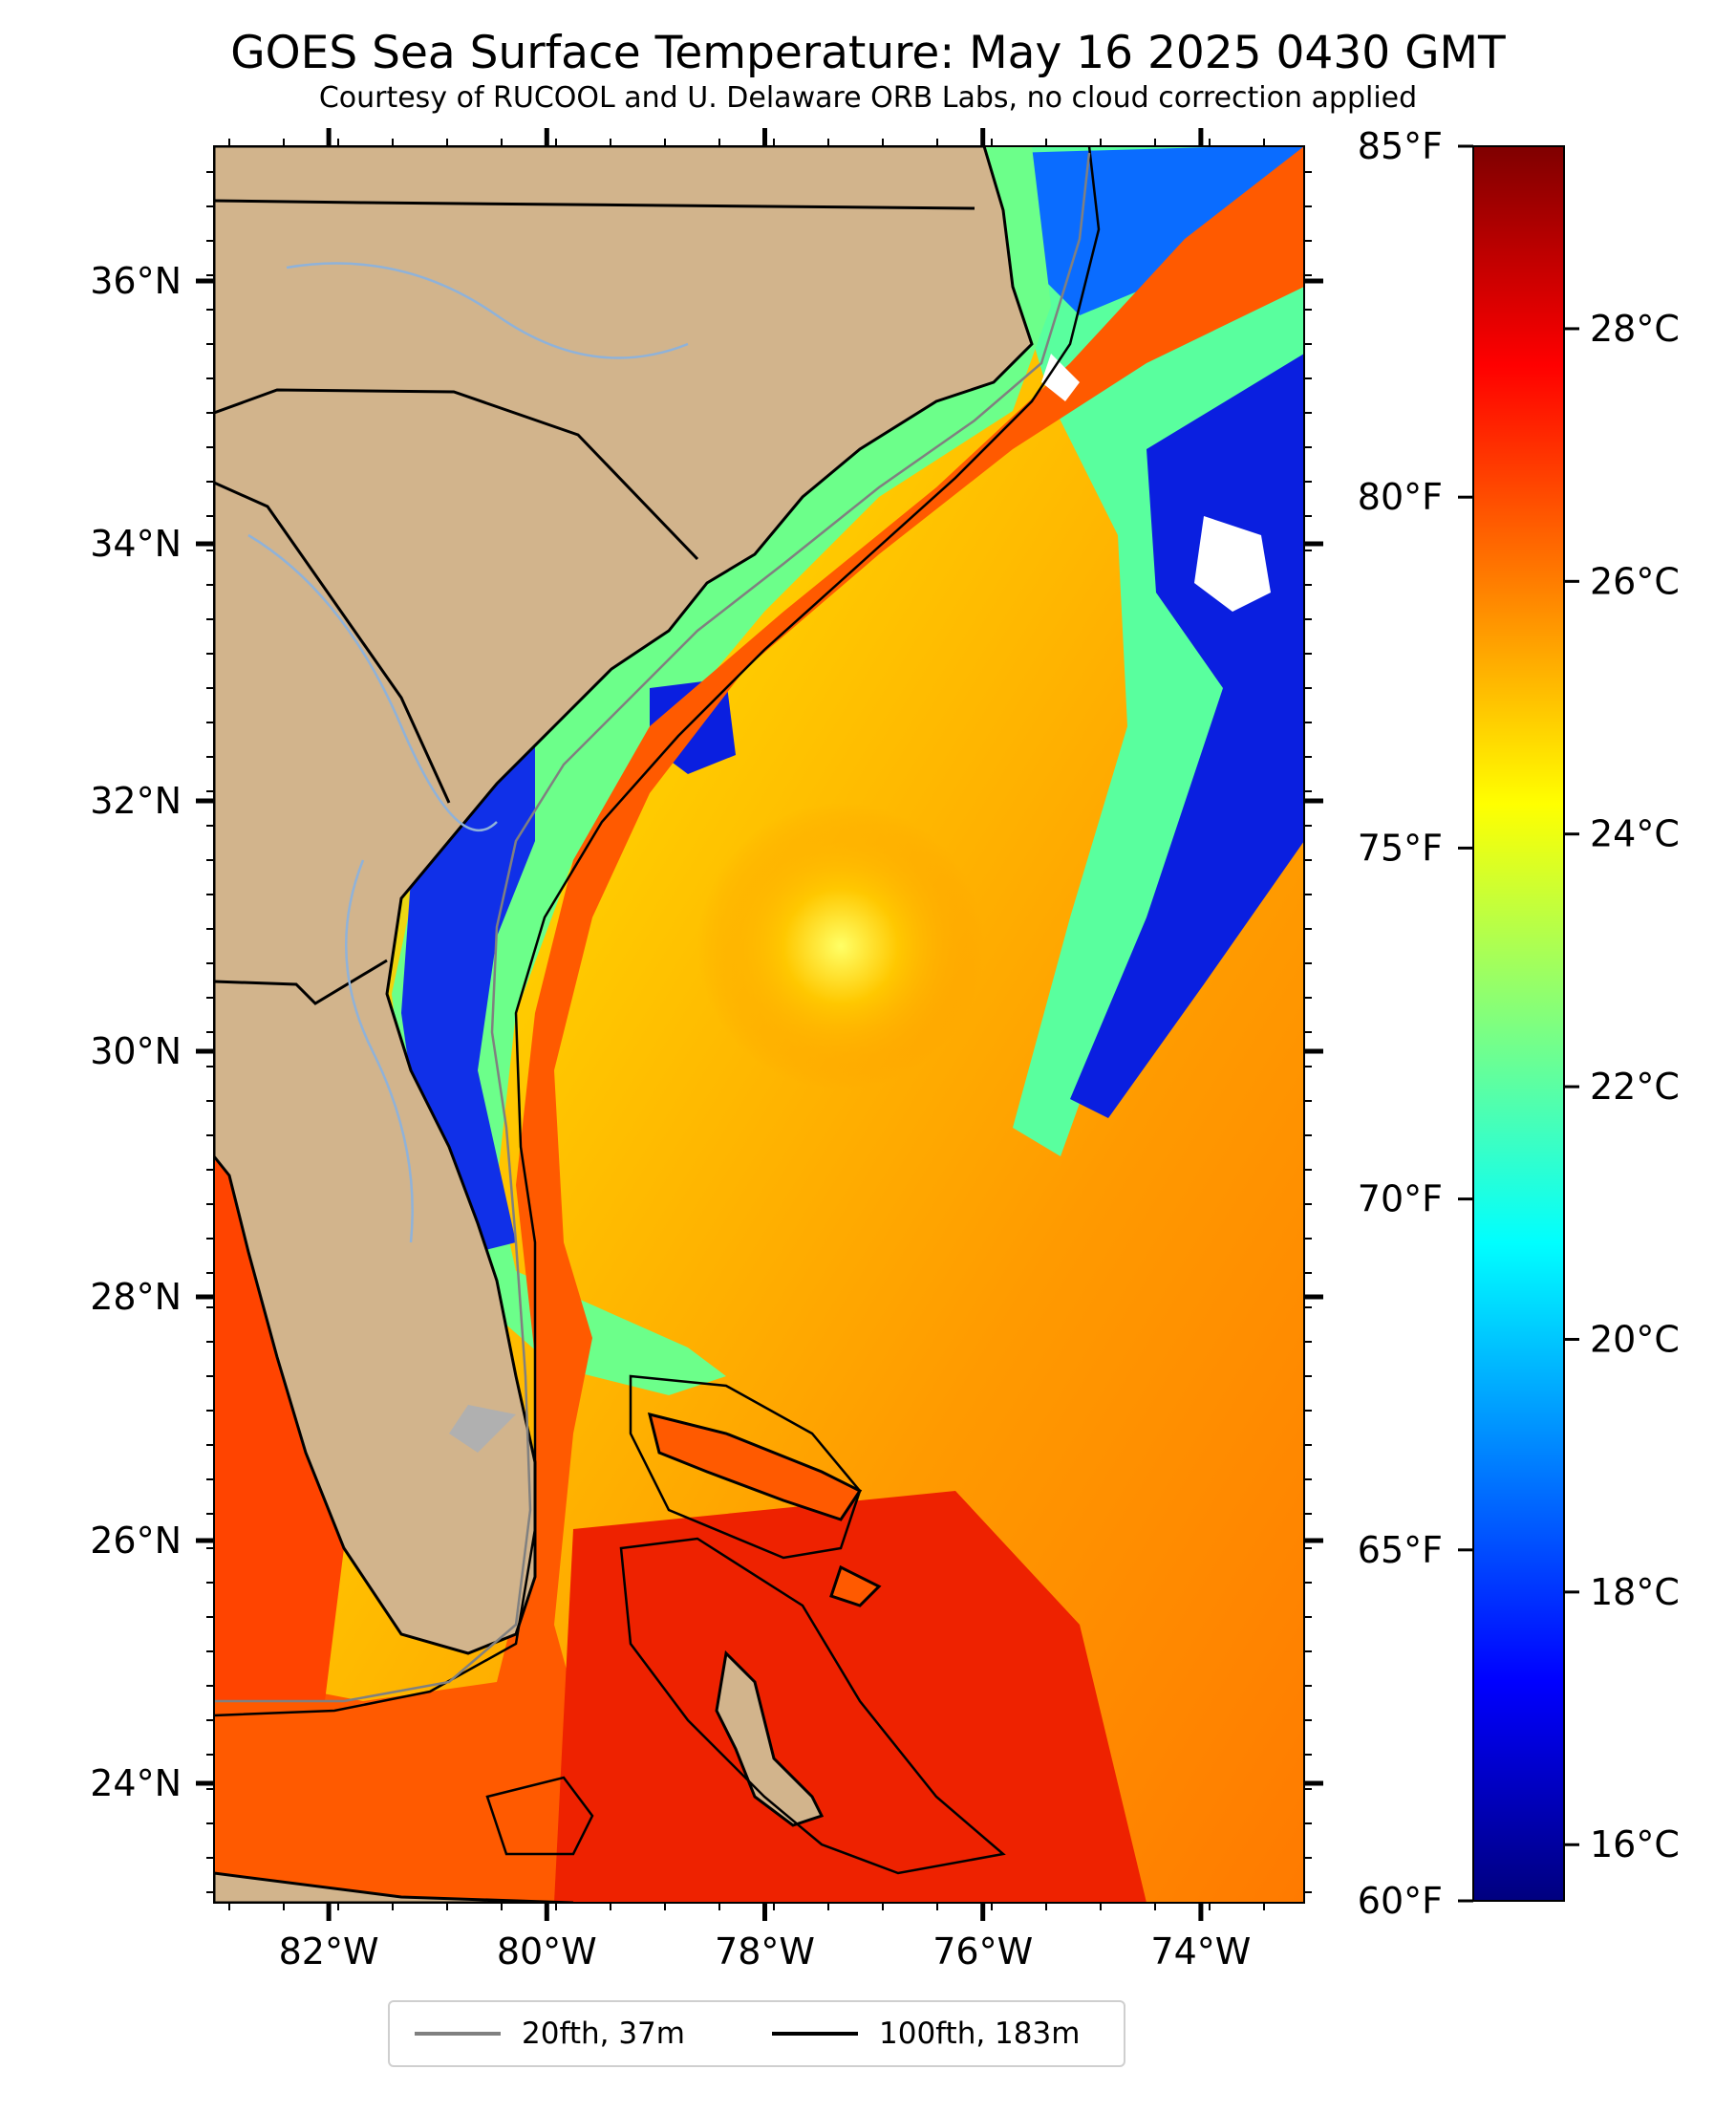 The width and height of the screenshot is (1736, 2113). What do you see at coordinates (603, 2034) in the screenshot?
I see `legend-label-20fth: 20fth, 37m` at bounding box center [603, 2034].